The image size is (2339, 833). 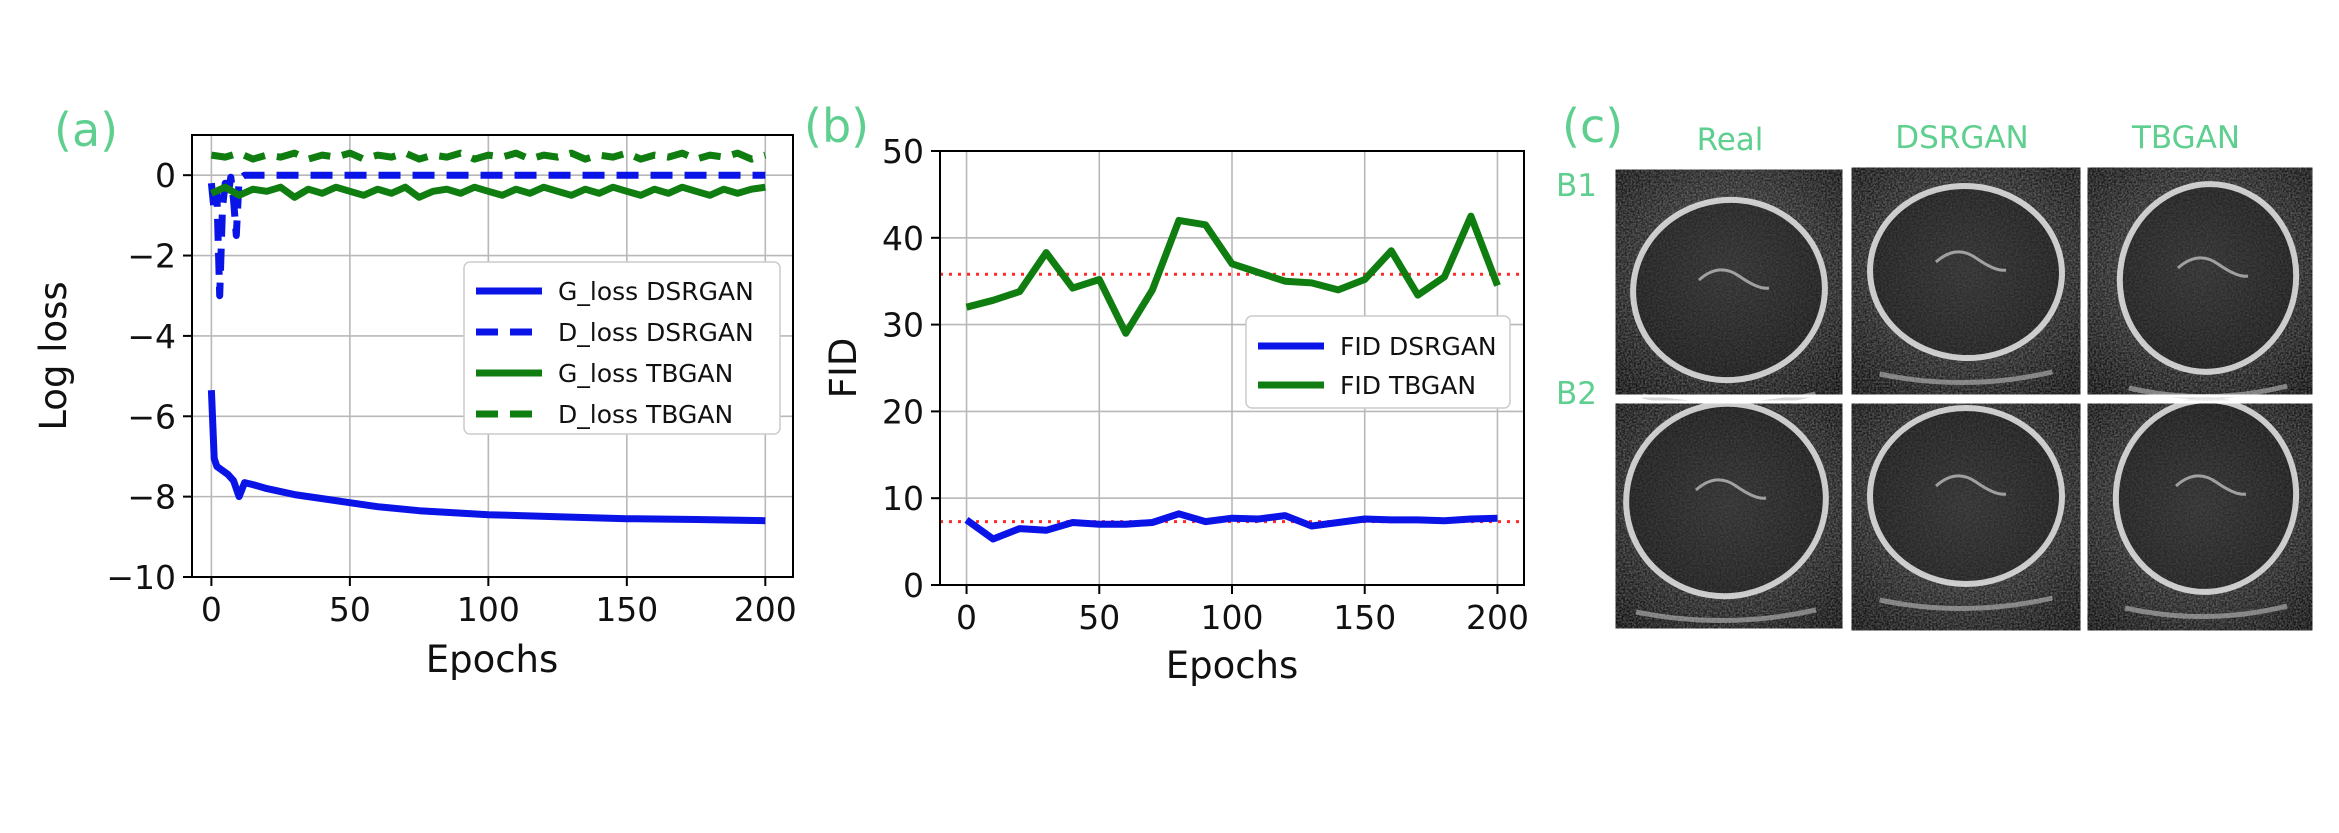 I want to click on loss-chart-series, so click(x=487, y=337).